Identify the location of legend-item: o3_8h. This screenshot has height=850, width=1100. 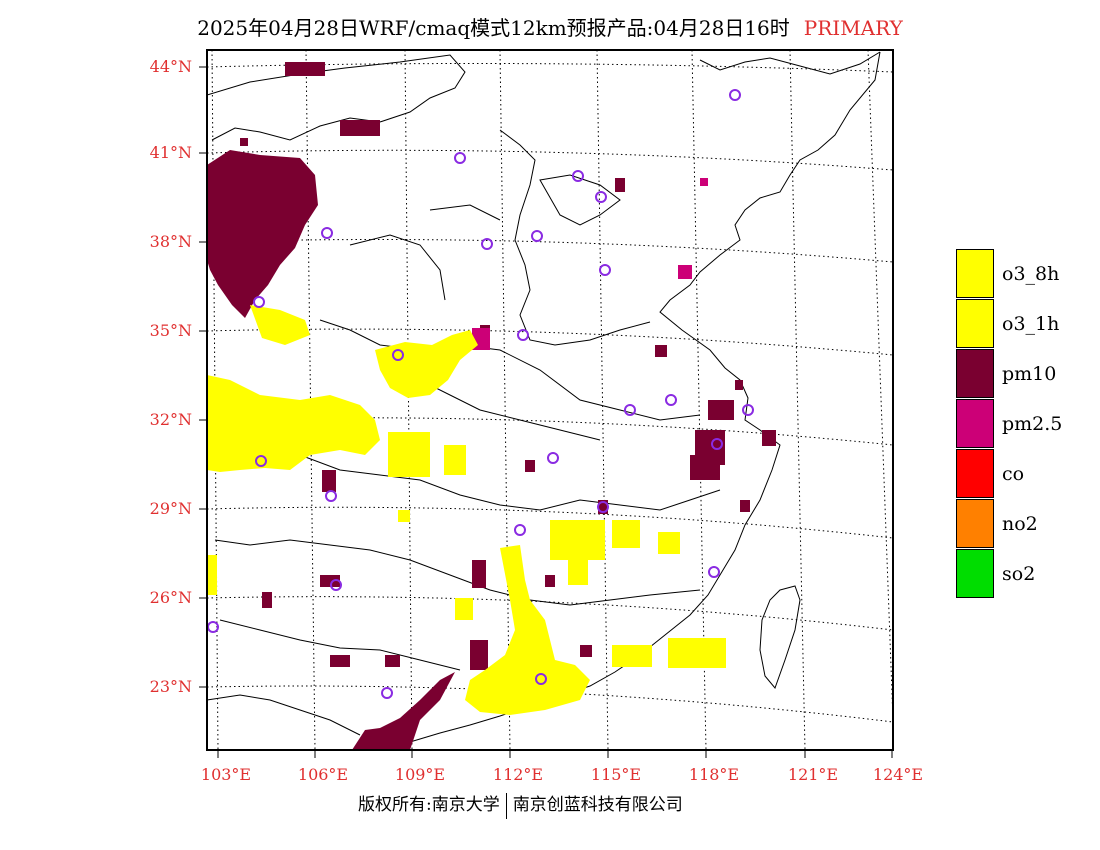
(1026, 274).